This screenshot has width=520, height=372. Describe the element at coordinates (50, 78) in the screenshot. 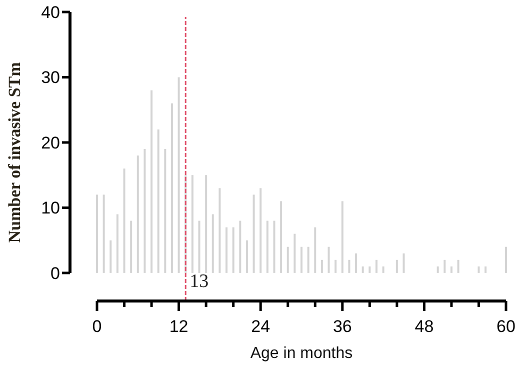

I see `y-tick-label: 30` at that location.